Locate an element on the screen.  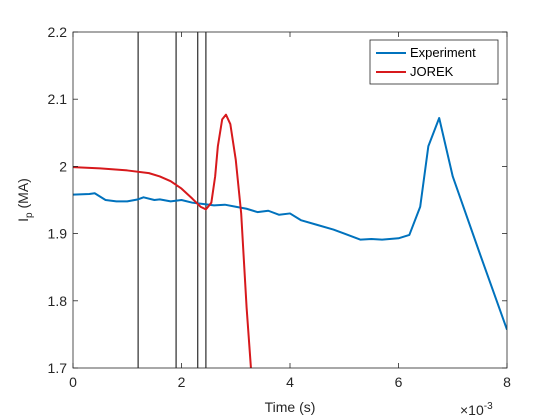
x-exponent-power: -3 is located at coordinates (488, 406).